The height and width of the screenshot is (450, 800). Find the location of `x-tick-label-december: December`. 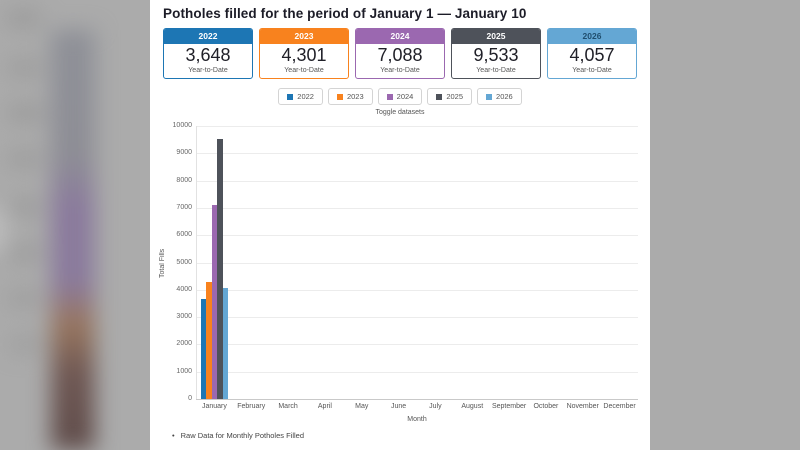

x-tick-label-december: December is located at coordinates (619, 406).